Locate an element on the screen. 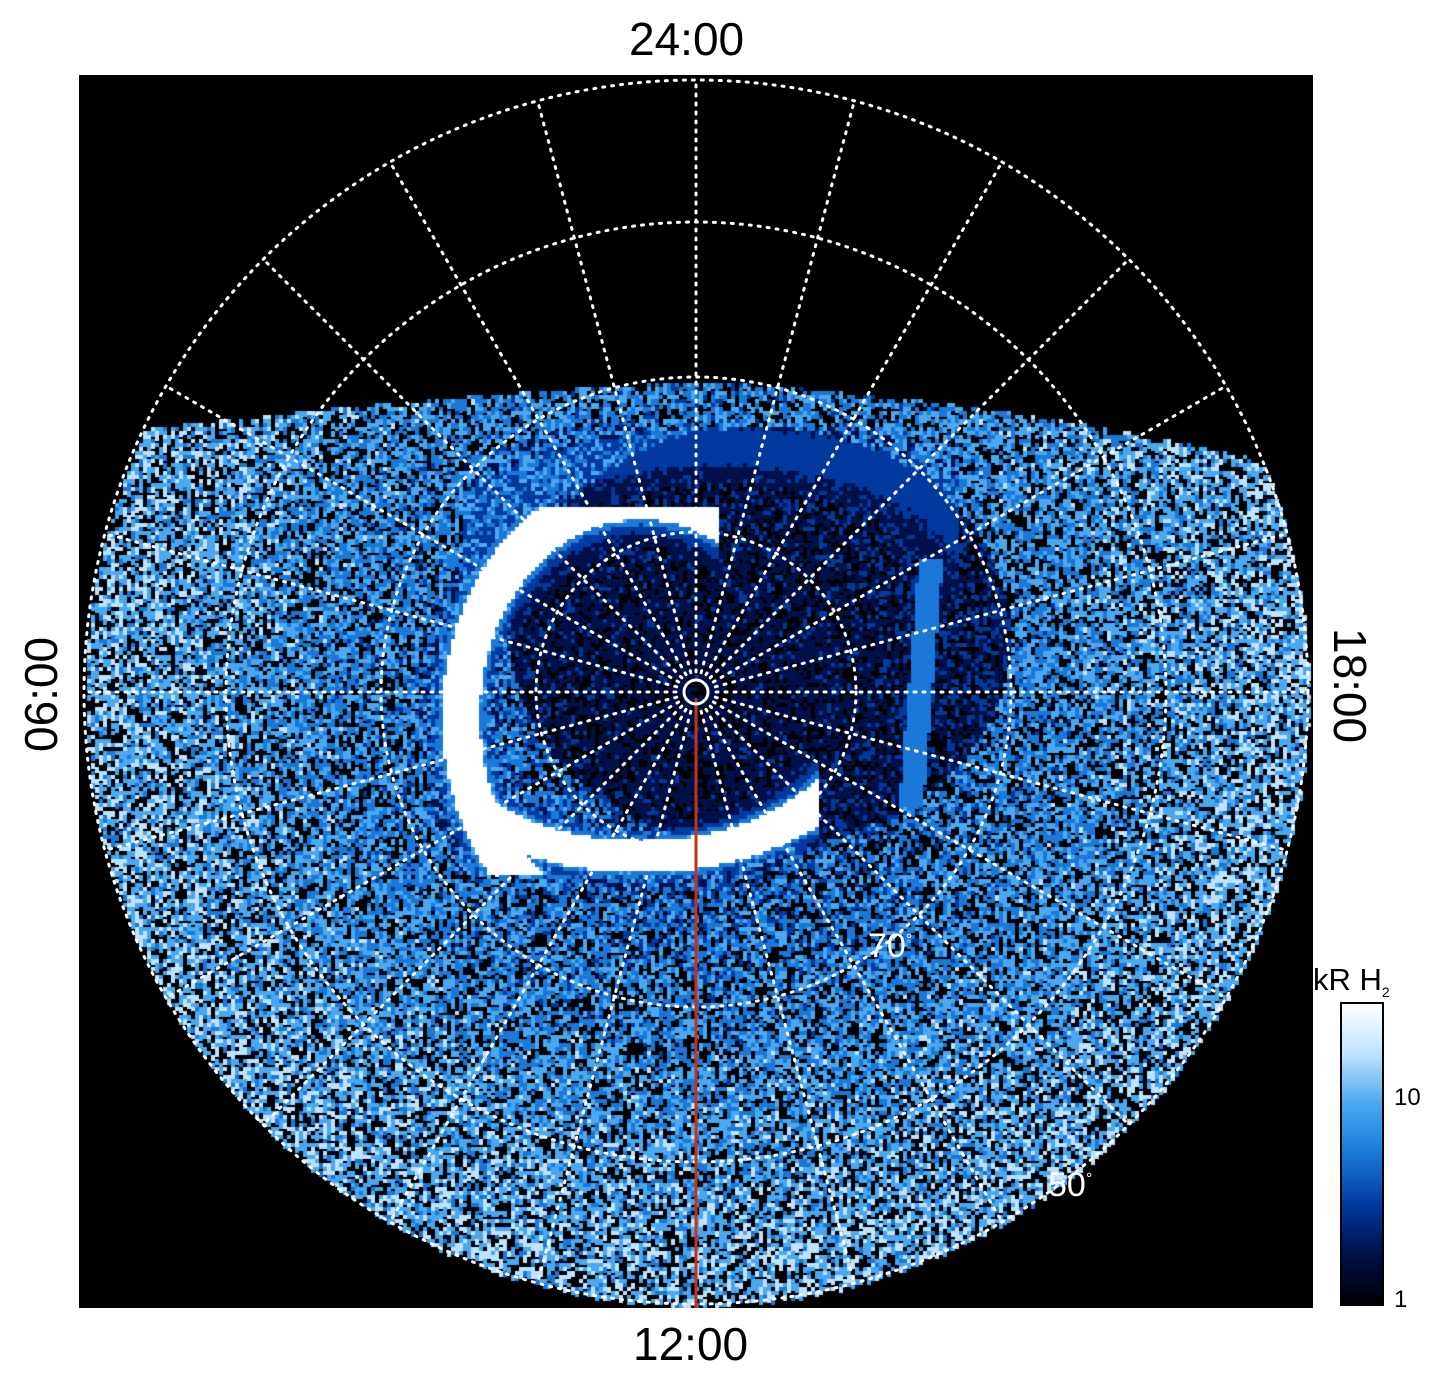 The width and height of the screenshot is (1447, 1384). local-time-label-bottom: 12:00 is located at coordinates (691, 1344).